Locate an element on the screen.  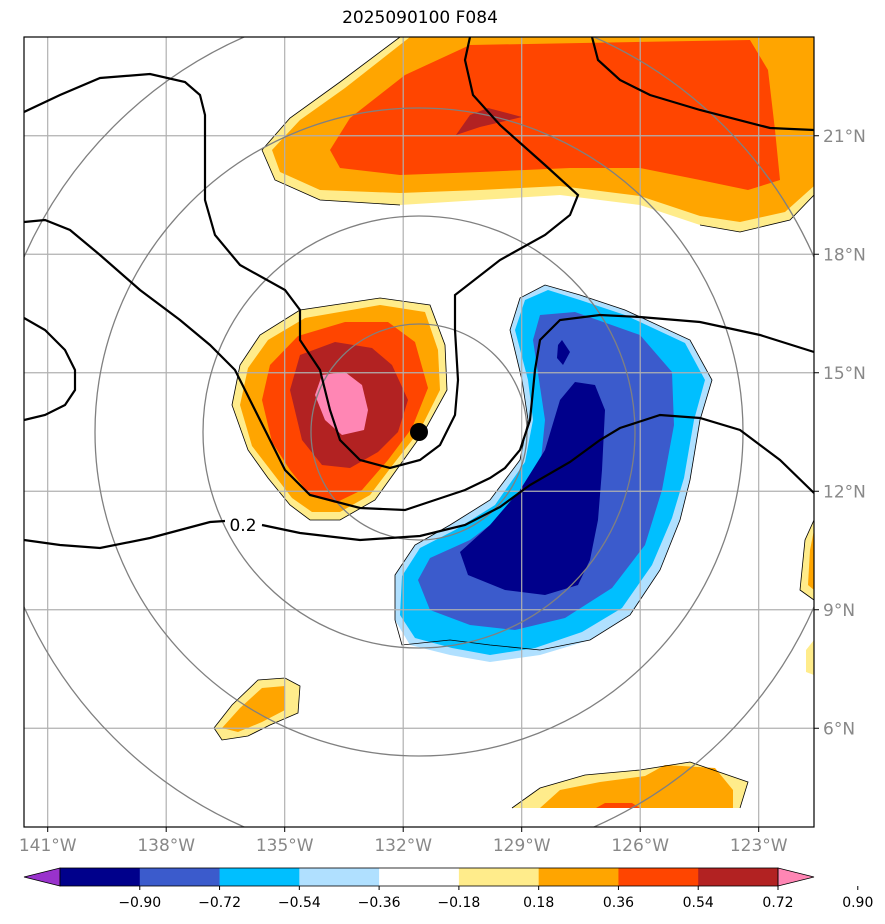
y-tick-label: 15°N is located at coordinates (844, 374).